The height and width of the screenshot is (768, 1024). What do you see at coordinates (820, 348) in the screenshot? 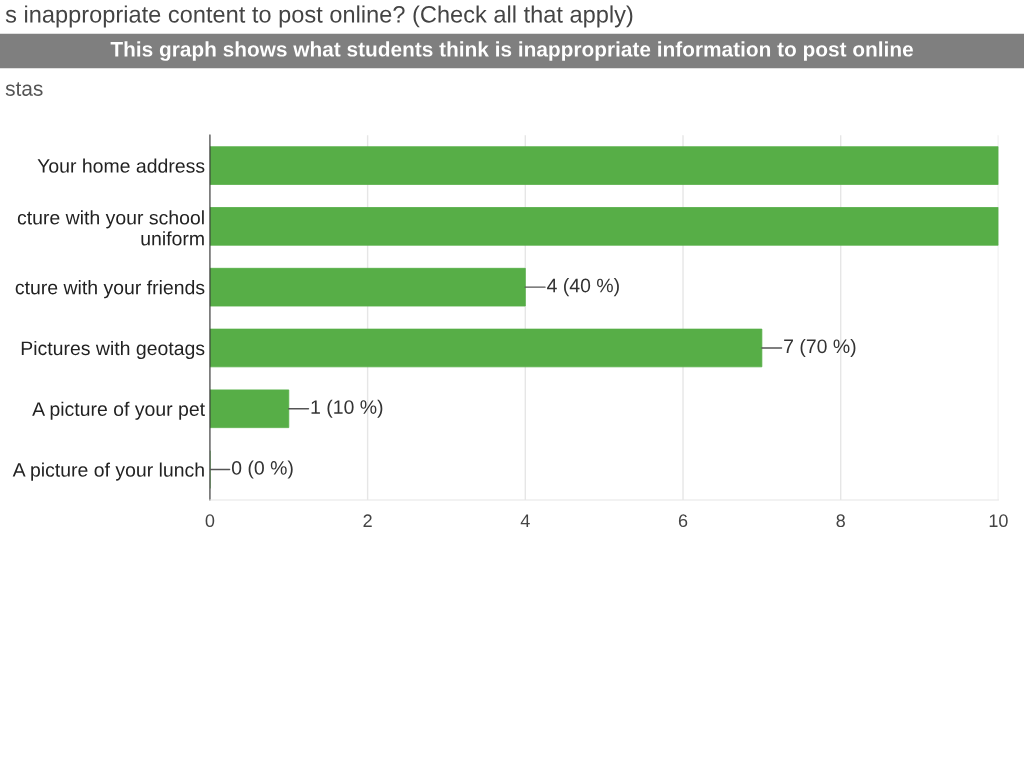
I see `data-label: 7 (70 %)` at bounding box center [820, 348].